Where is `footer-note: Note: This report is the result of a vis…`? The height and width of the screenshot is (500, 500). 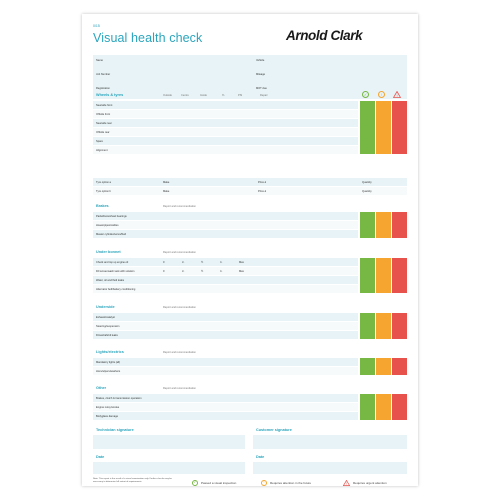 footer-note: Note: This report is the result of a vis… is located at coordinates (132, 480).